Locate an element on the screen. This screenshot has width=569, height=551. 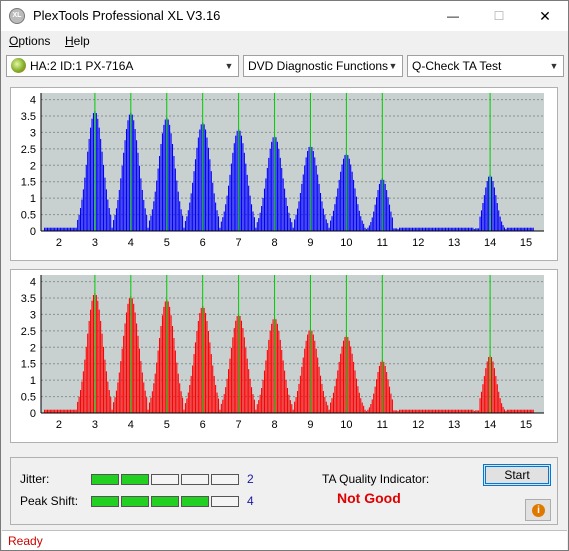
x-tick-label: 5 is located at coordinates (167, 425).